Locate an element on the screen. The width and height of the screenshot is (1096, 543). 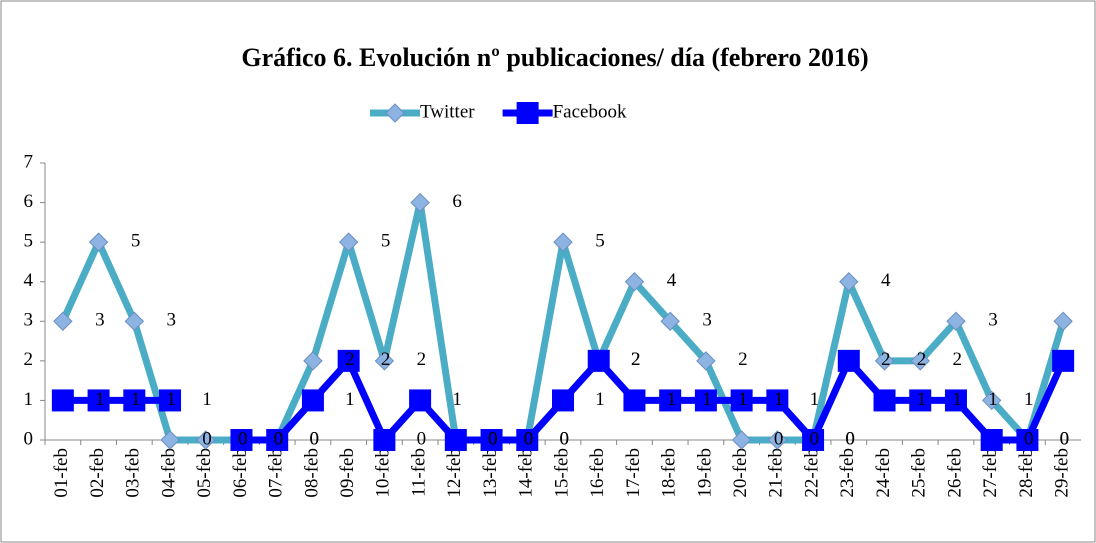
x-tick-label: 04-feb is located at coordinates (168, 473).